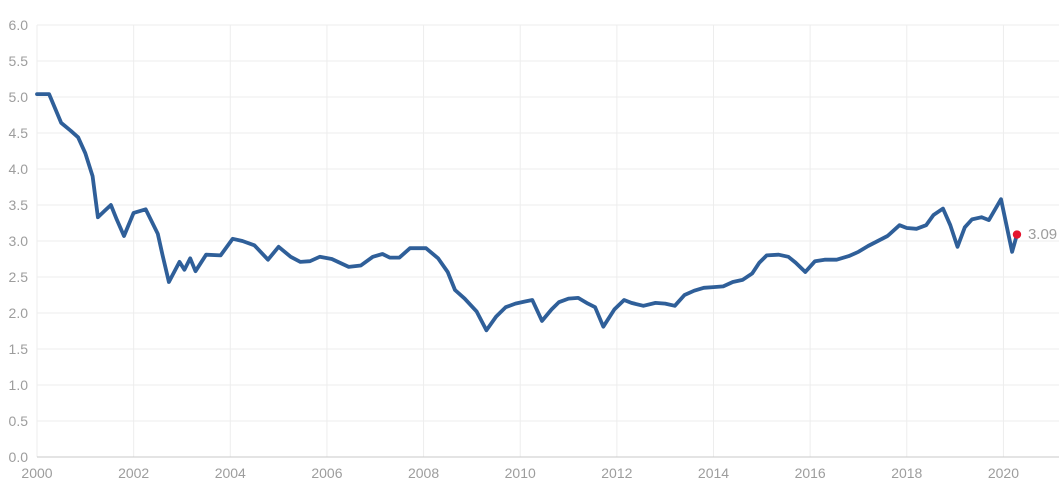  What do you see at coordinates (19, 385) in the screenshot?
I see `y-tick-label: 1.0` at bounding box center [19, 385].